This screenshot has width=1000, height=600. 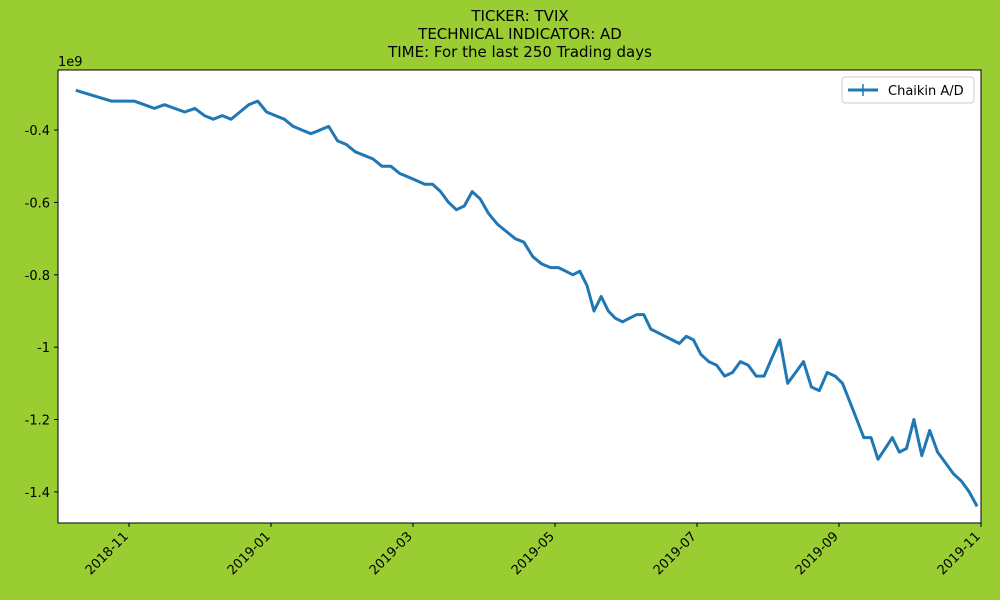 What do you see at coordinates (37, 203) in the screenshot?
I see `y-tick-label: -0.6` at bounding box center [37, 203].